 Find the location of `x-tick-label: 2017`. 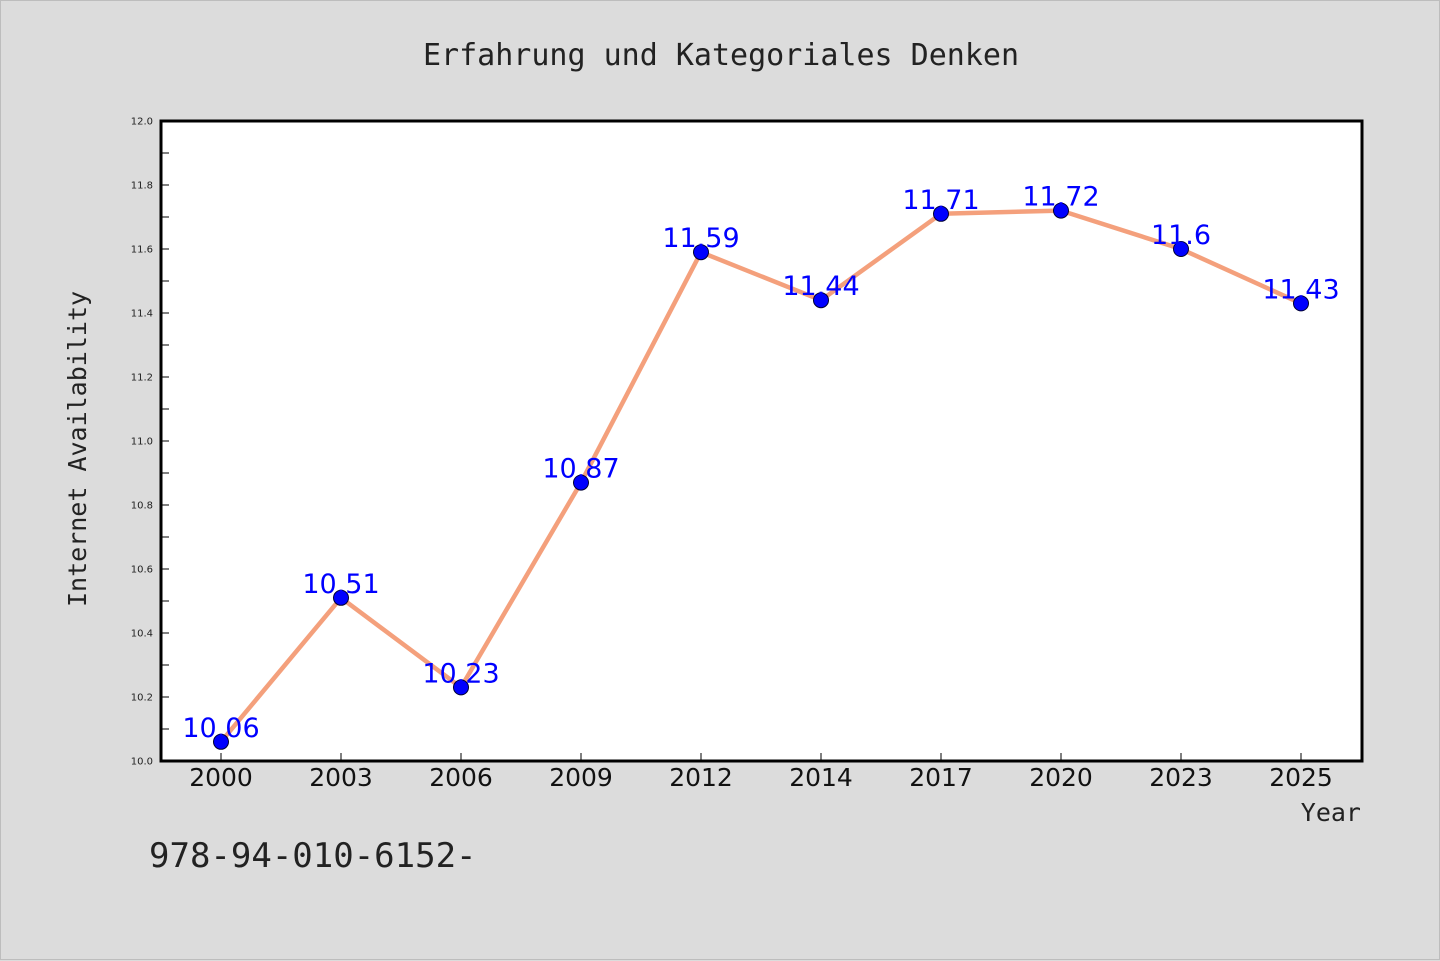

x-tick-label: 2017 is located at coordinates (941, 777).